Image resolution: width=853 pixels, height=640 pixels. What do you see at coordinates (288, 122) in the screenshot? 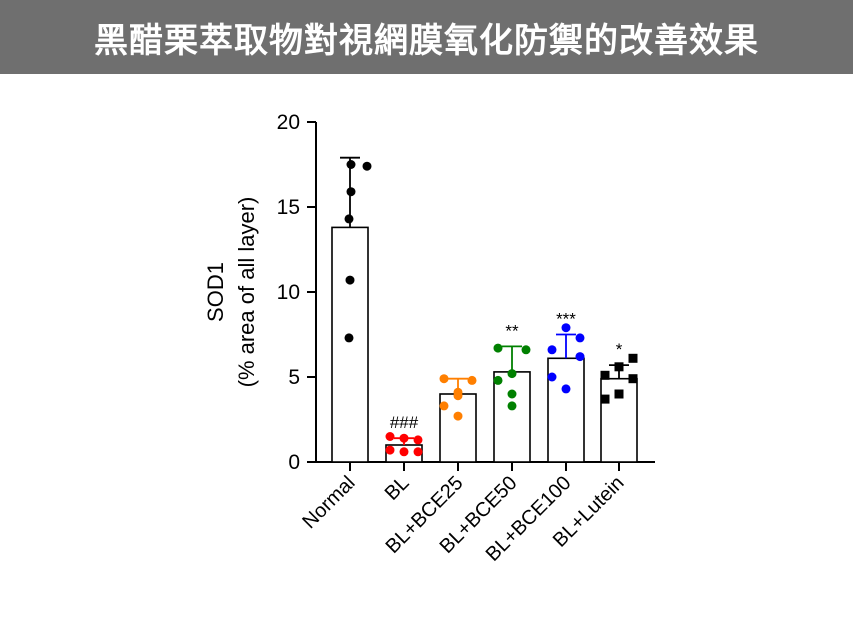
I see `y-tick-label: 20` at bounding box center [288, 122].